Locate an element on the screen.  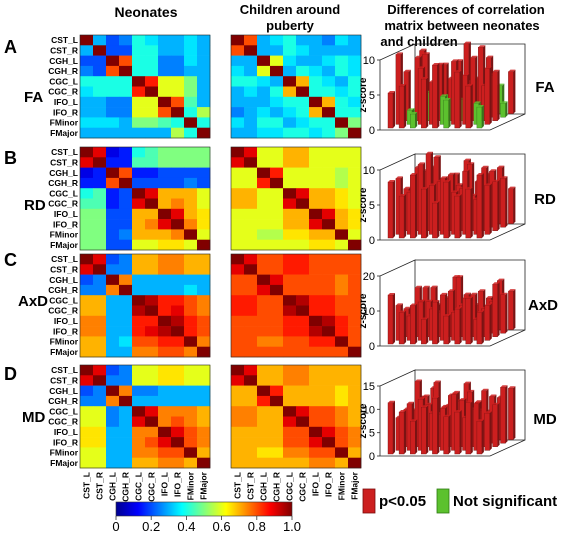
bar3d-ztick-label: 5 is located at coordinates (372, 96).